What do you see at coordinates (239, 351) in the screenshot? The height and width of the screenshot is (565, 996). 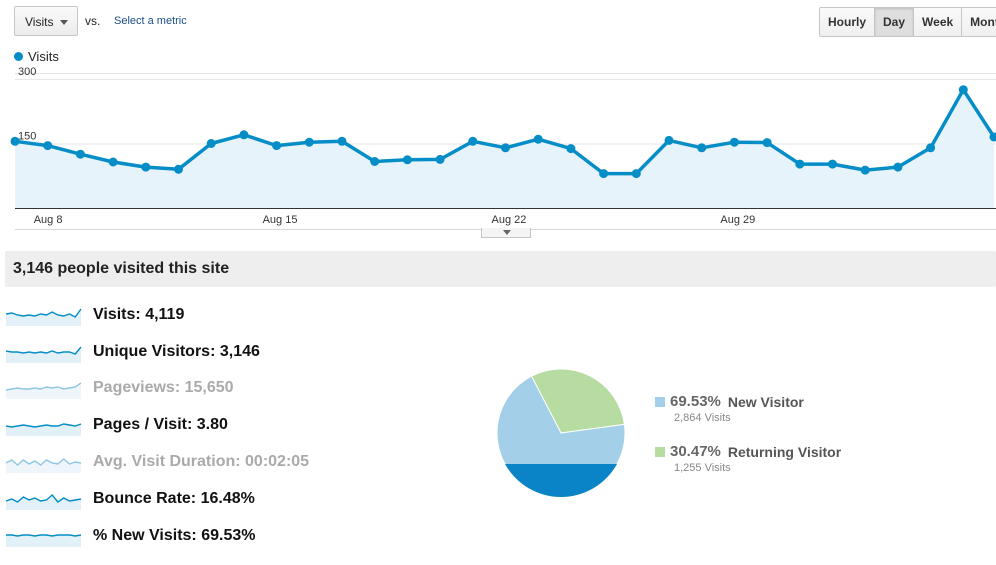 I see `metric-value: 3,146` at bounding box center [239, 351].